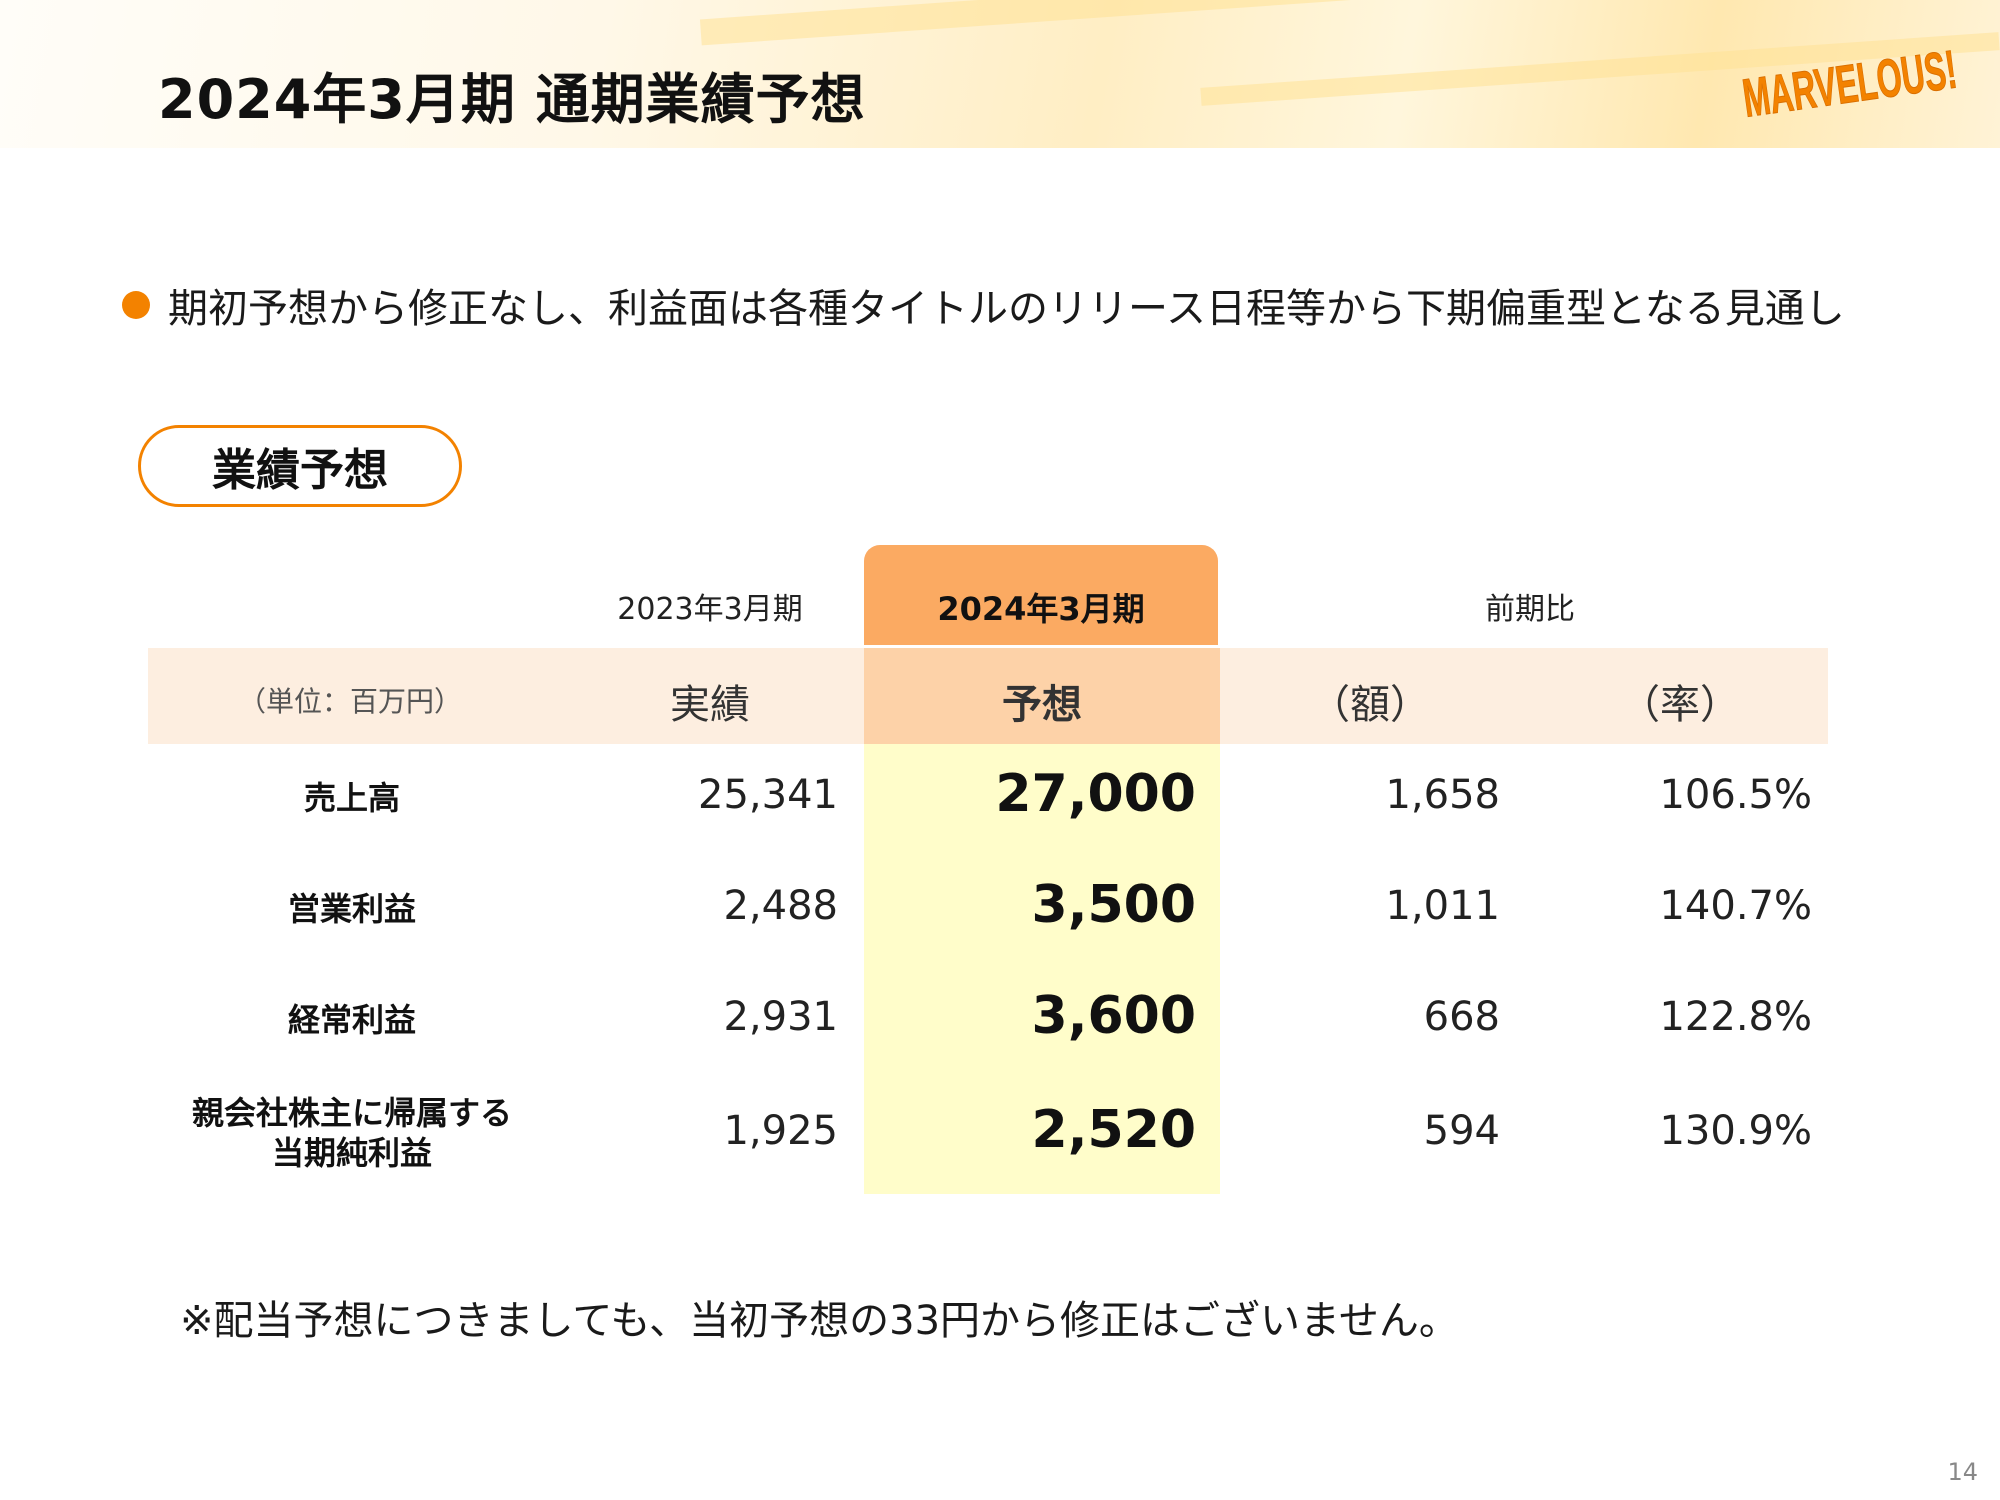 Image resolution: width=2000 pixels, height=1500 pixels. What do you see at coordinates (1000, 74) in the screenshot?
I see `header-banner: 2024年3月期 通期業績予想 MARVELOUS!` at bounding box center [1000, 74].